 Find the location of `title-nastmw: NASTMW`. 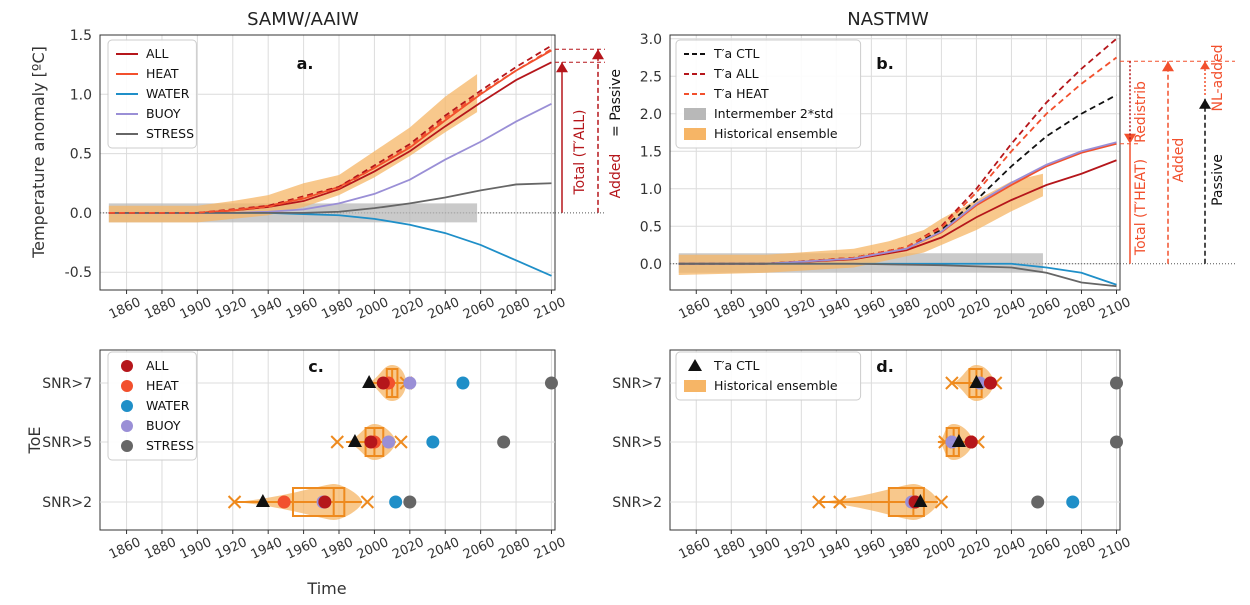

title-nastmw: NASTMW is located at coordinates (888, 19).